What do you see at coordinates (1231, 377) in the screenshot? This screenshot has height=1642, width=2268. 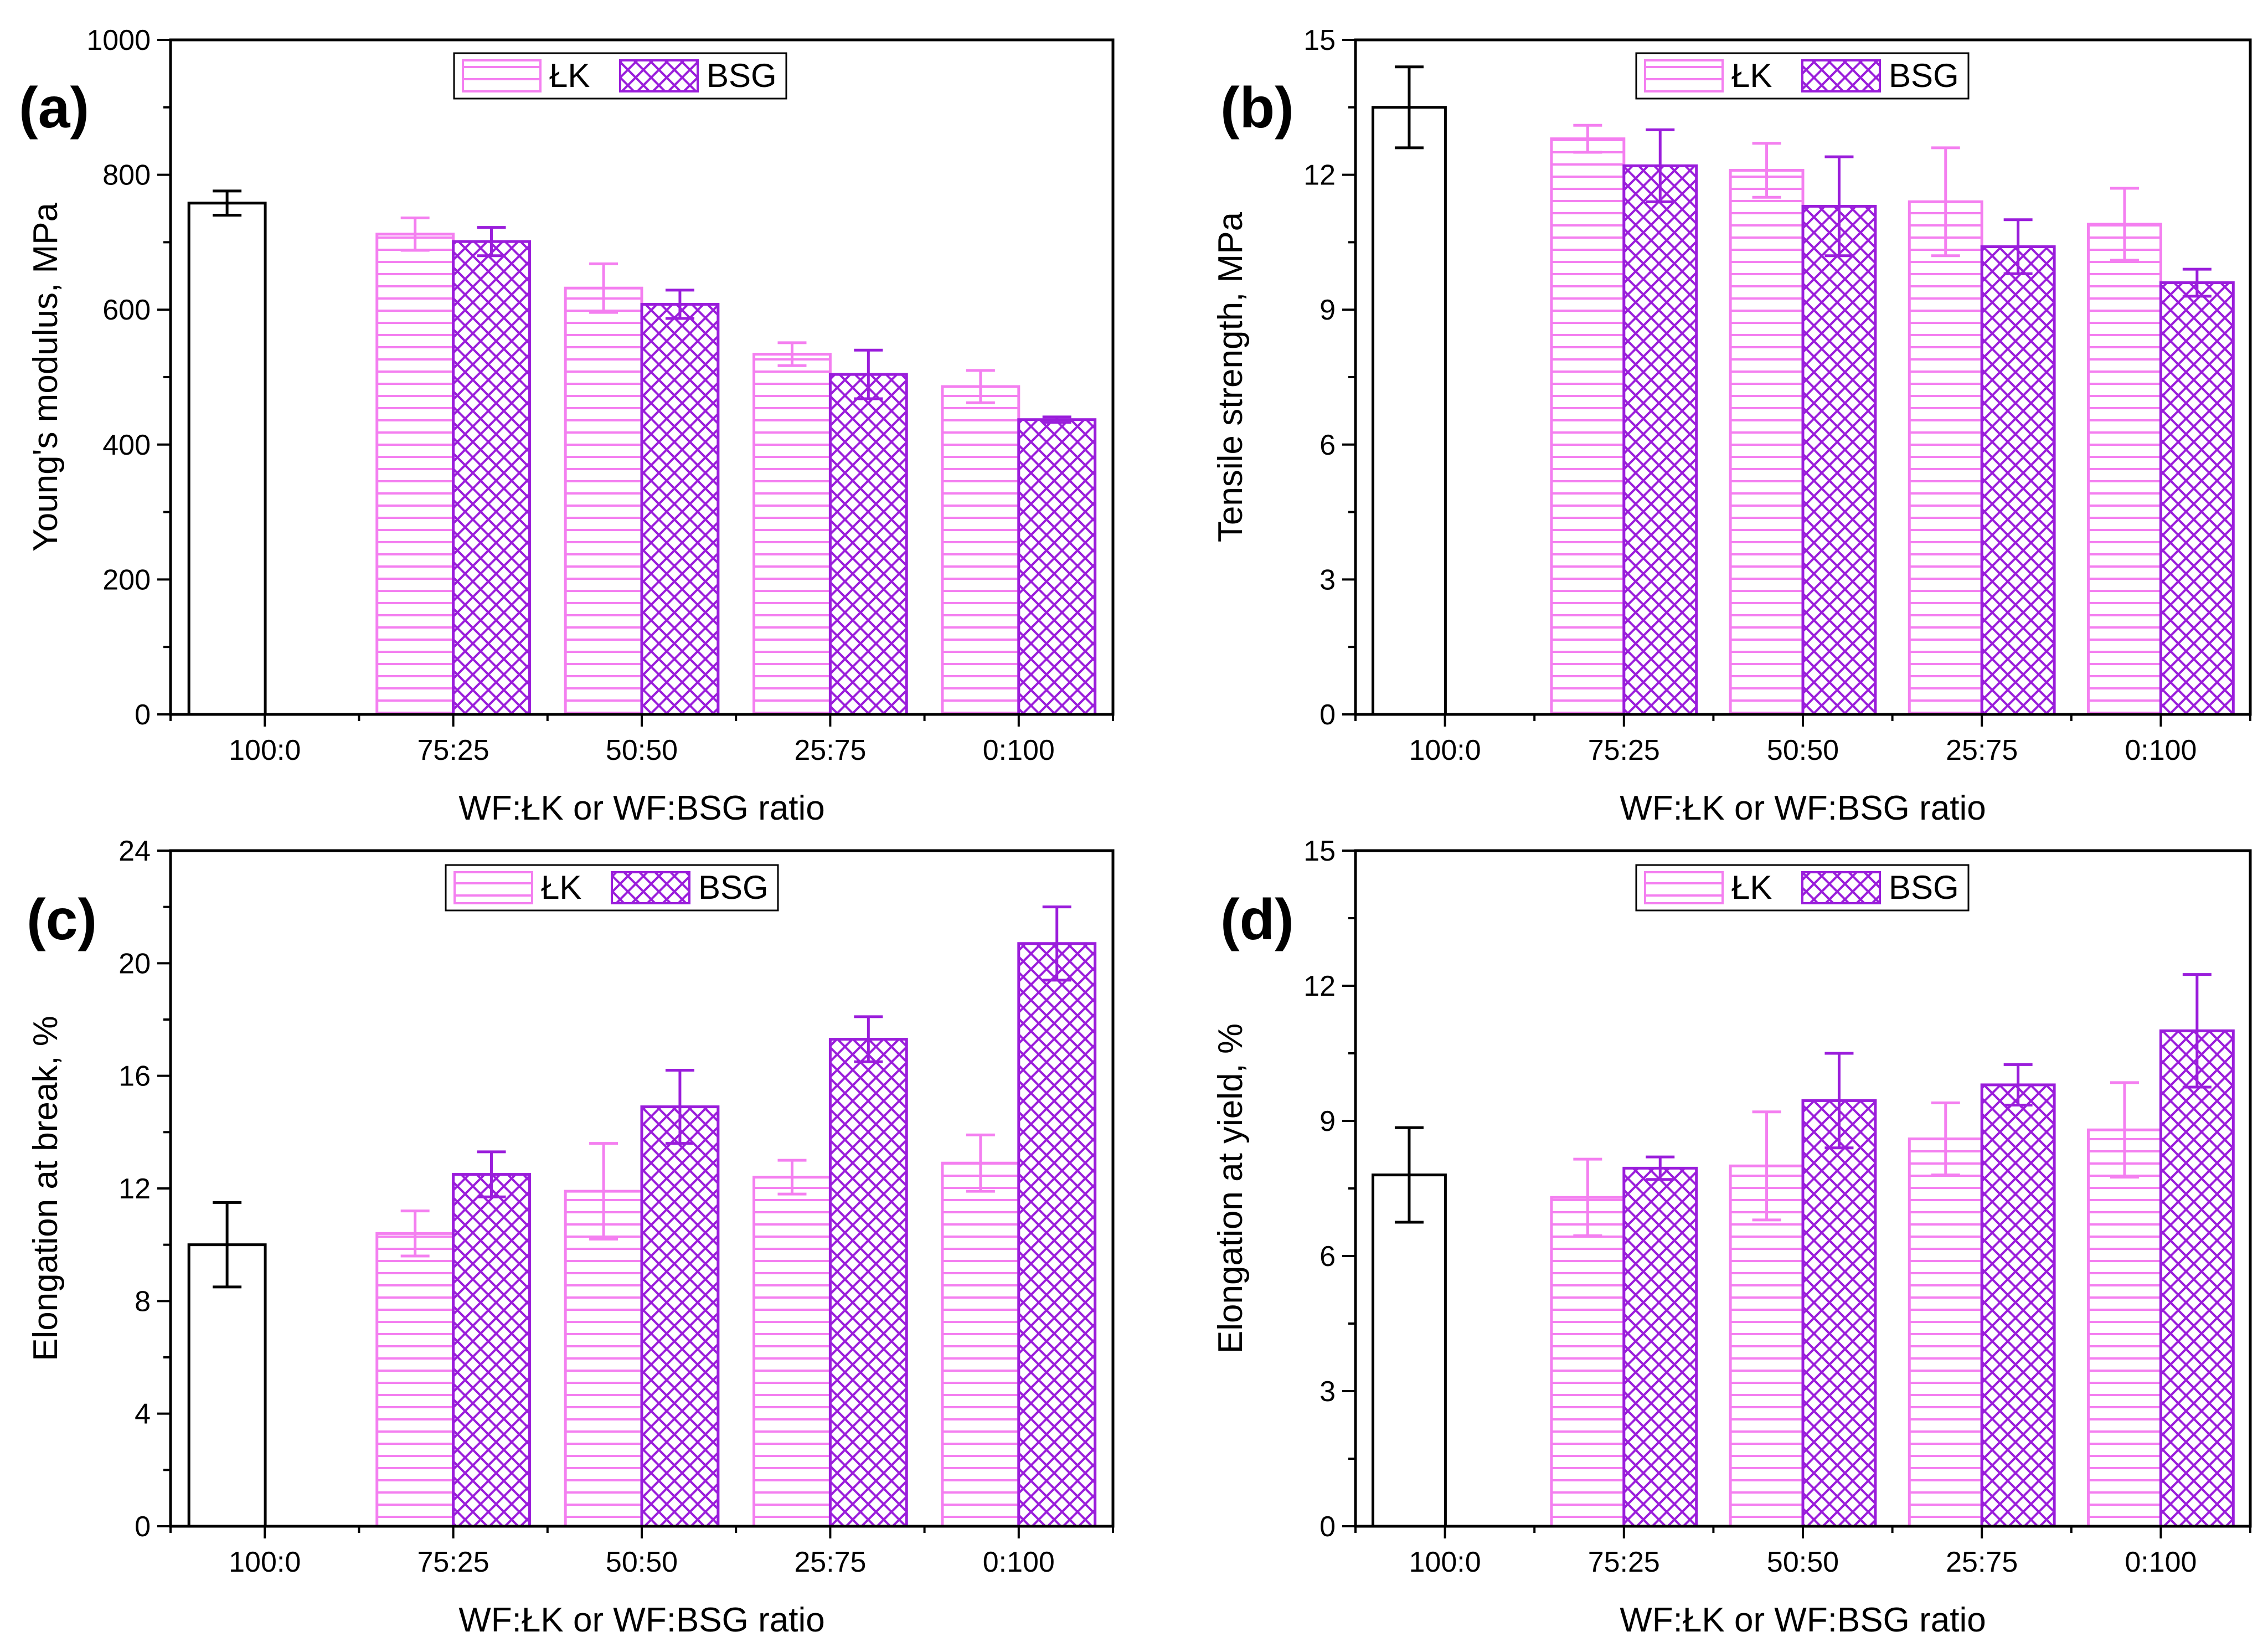 I see `y-axis-title: Tensile strength, MPa` at bounding box center [1231, 377].